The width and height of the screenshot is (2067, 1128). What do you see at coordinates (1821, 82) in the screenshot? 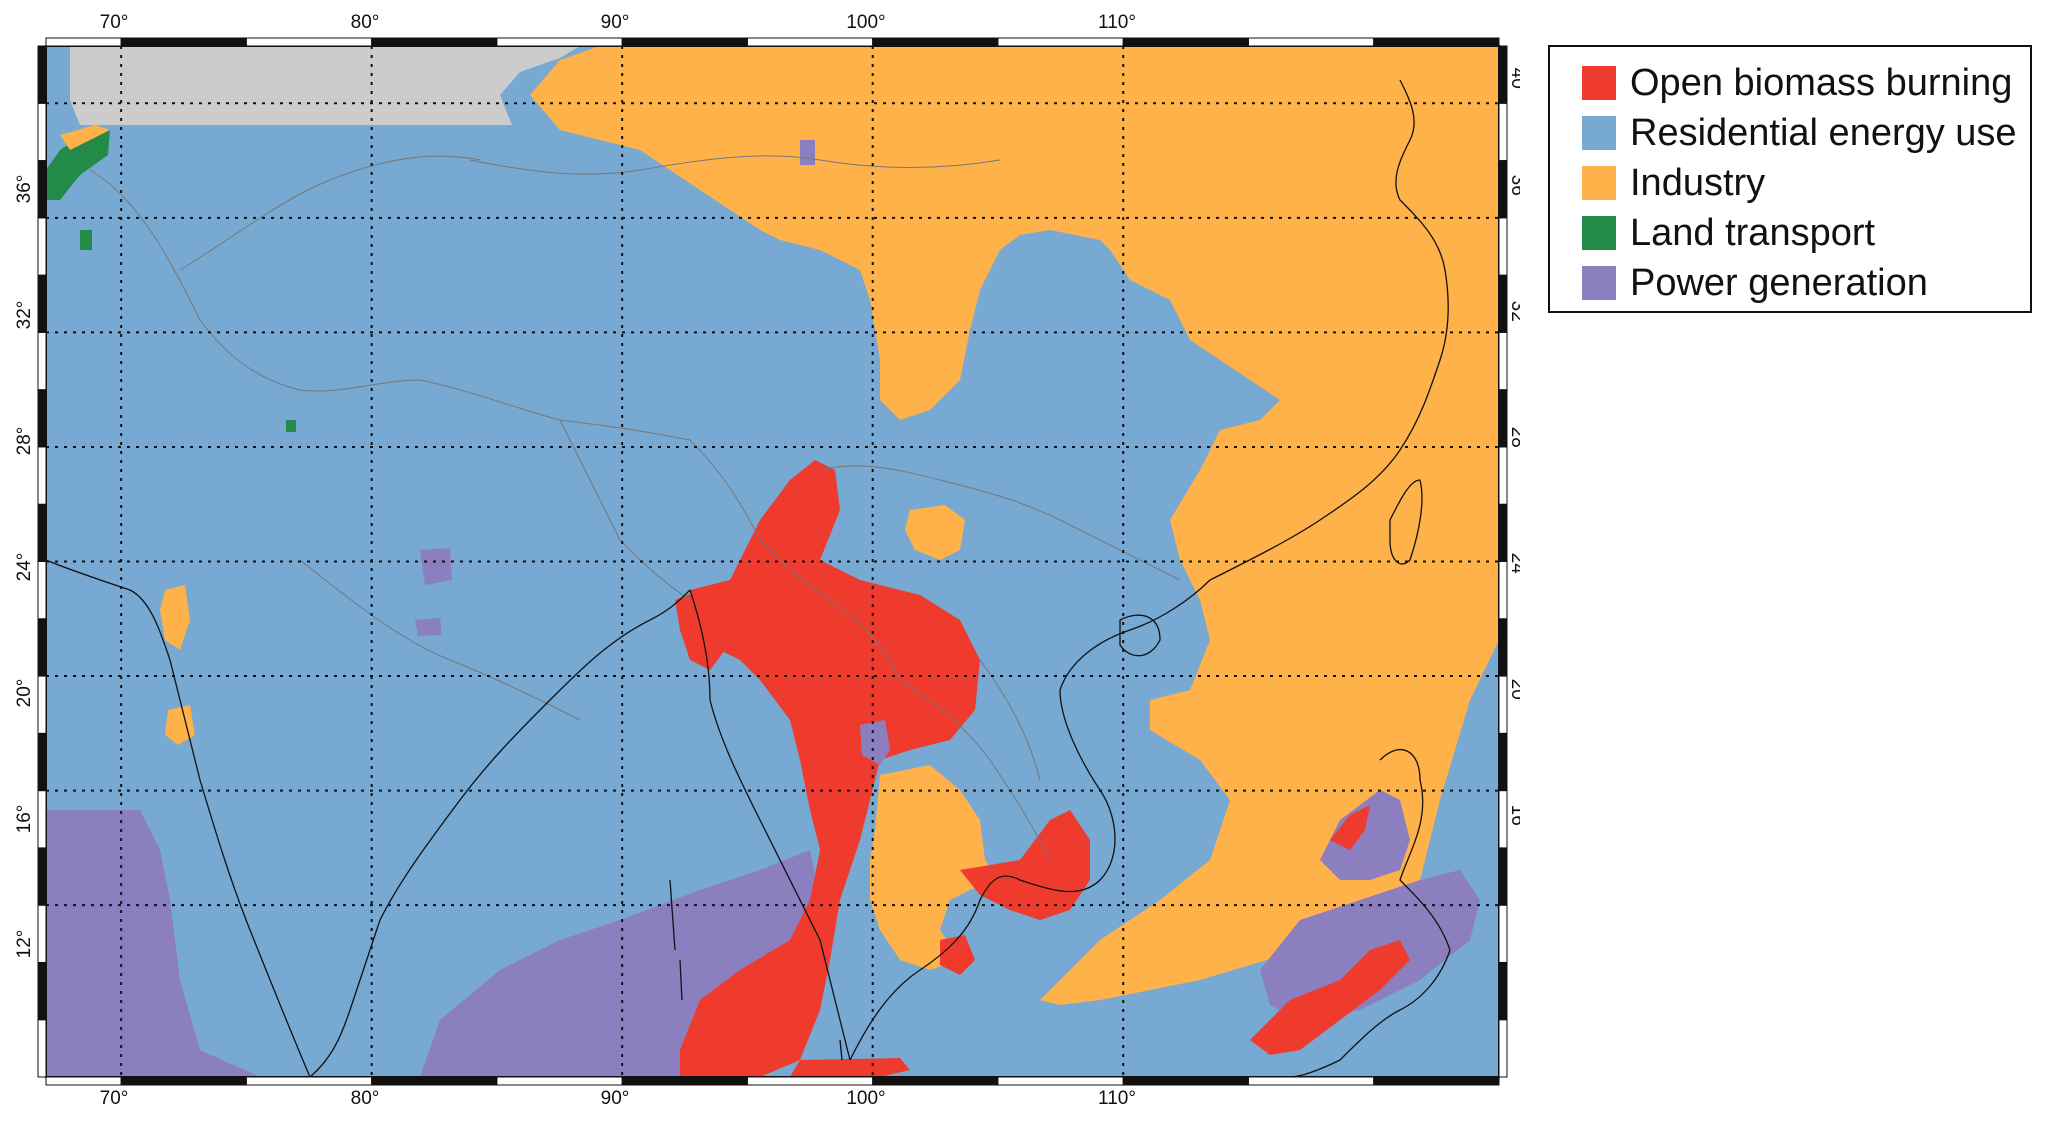
I see `legend-label: Open biomass burning` at bounding box center [1821, 82].